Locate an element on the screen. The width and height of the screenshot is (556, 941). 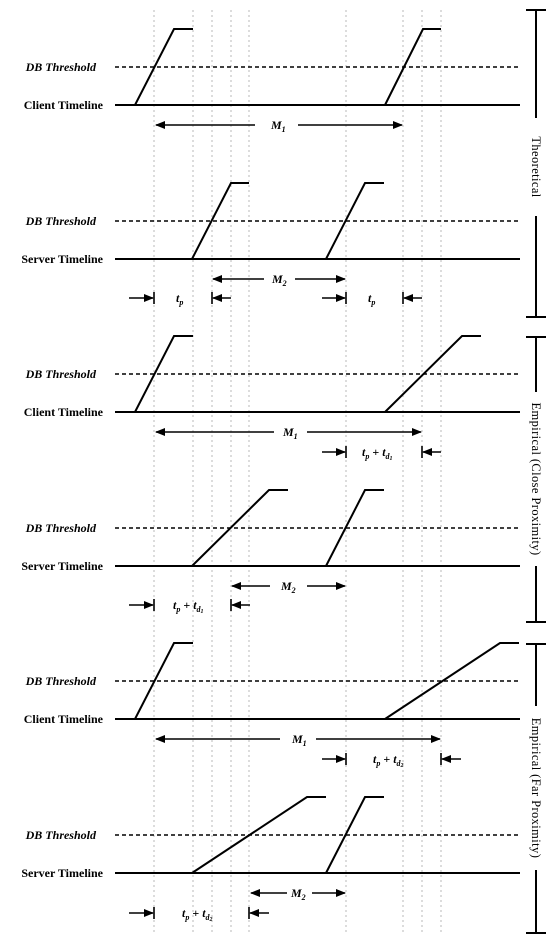
client-panel-close: DB Threshold Client Timeline M1 tp + td1 is located at coordinates (272, 398).